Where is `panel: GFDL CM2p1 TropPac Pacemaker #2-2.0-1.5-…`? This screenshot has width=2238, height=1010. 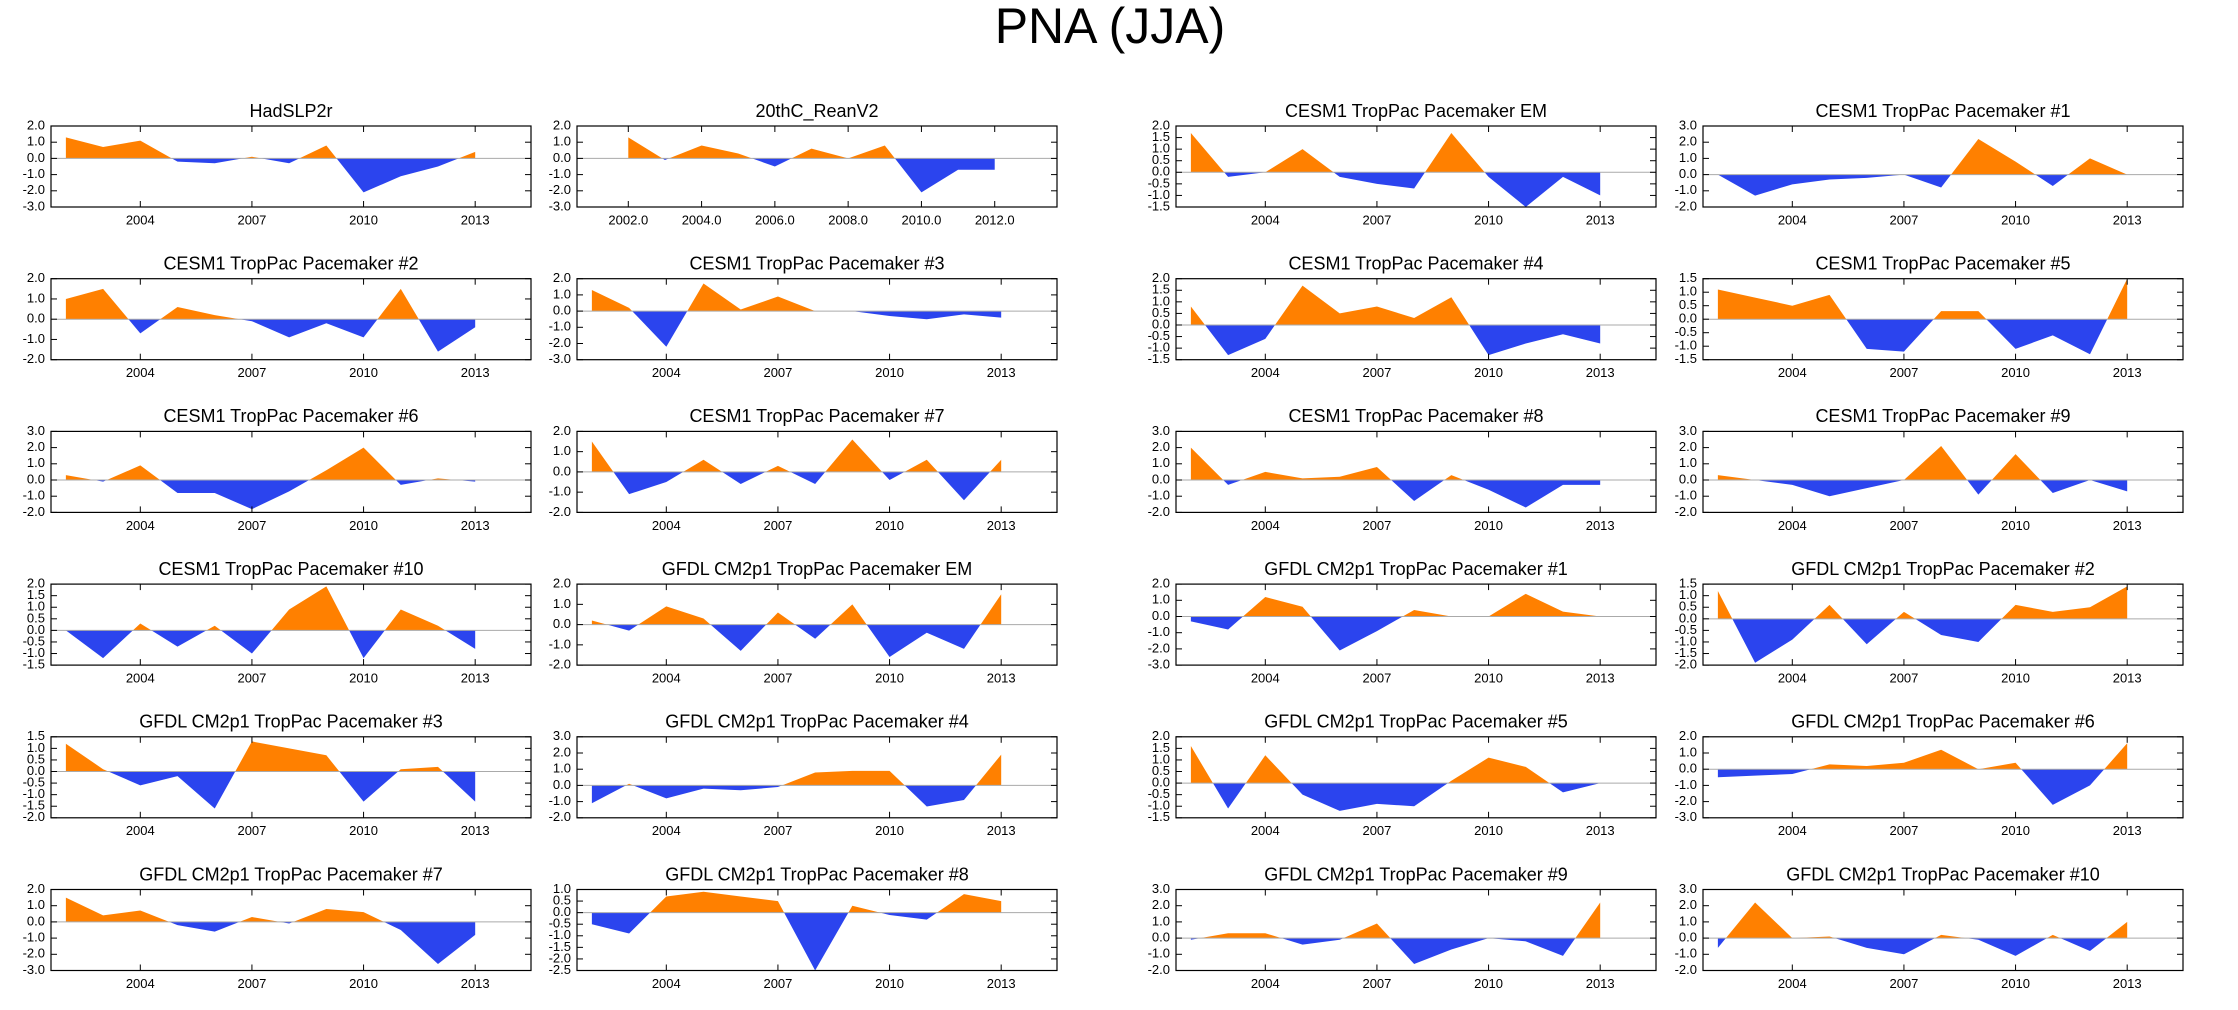
panel: GFDL CM2p1 TropPac Pacemaker #2-2.0-1.5-… is located at coordinates (1929, 622).